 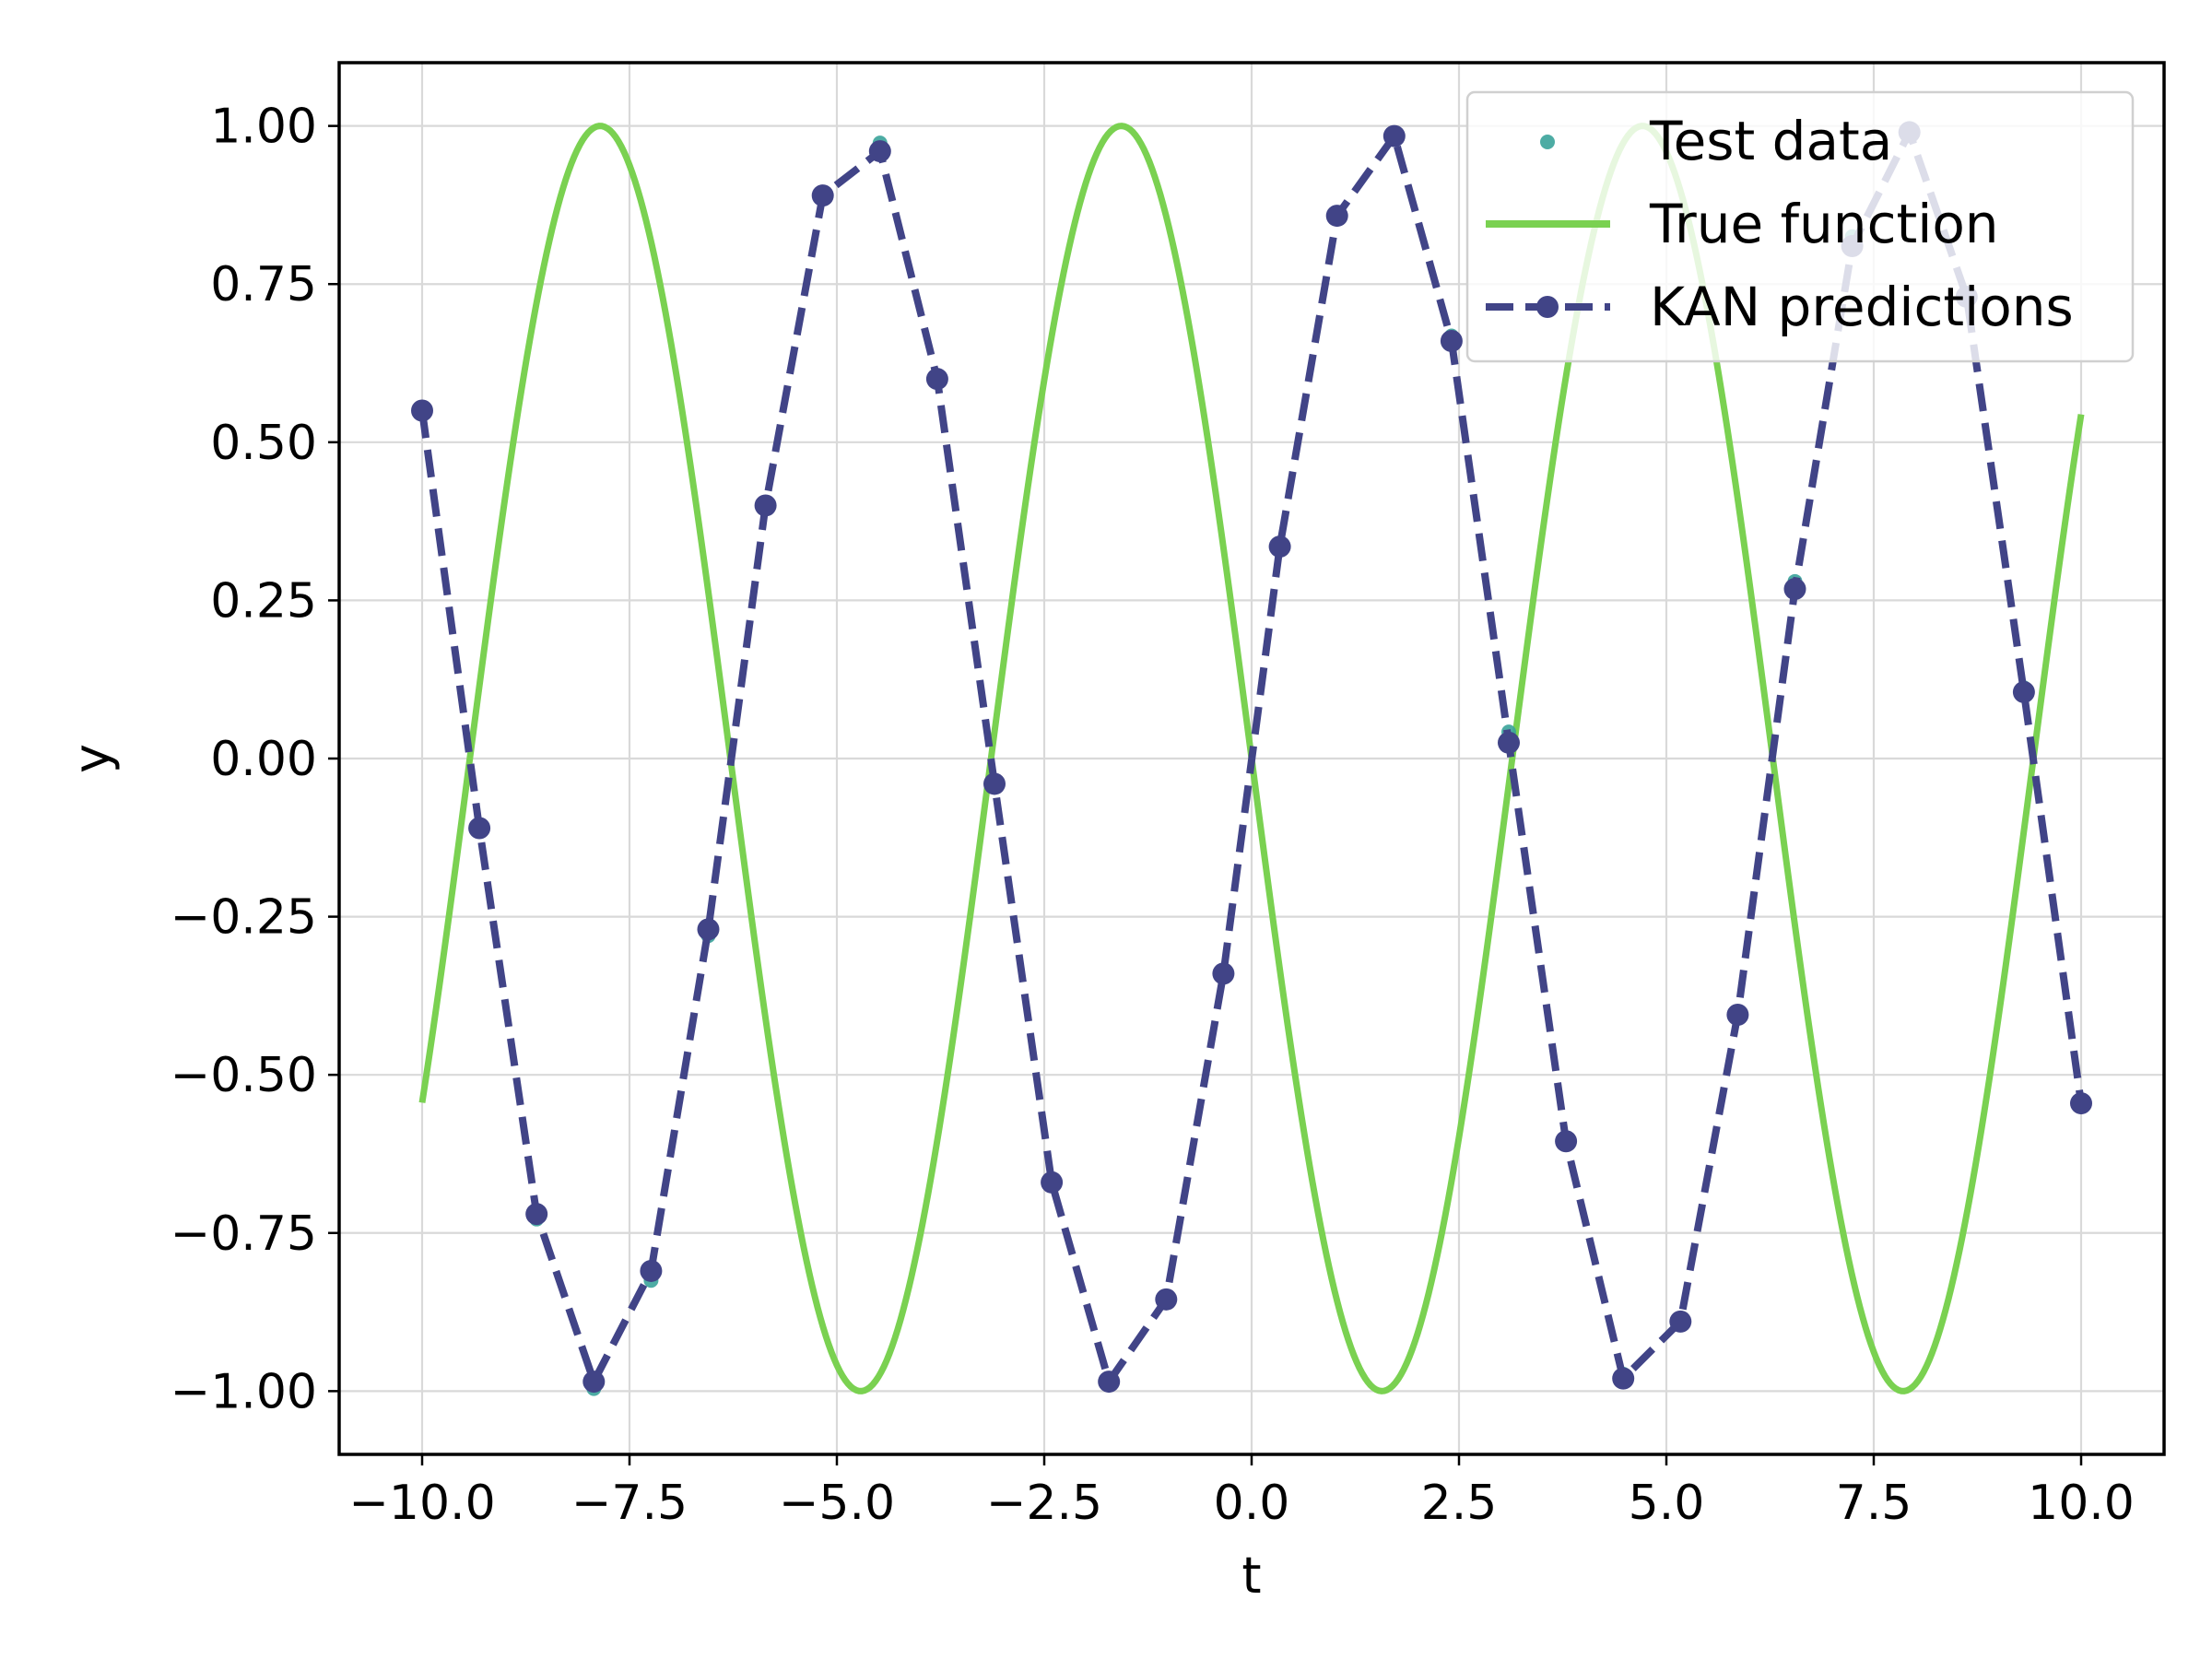 I want to click on y-tick-label: −0.75, so click(x=244, y=1234).